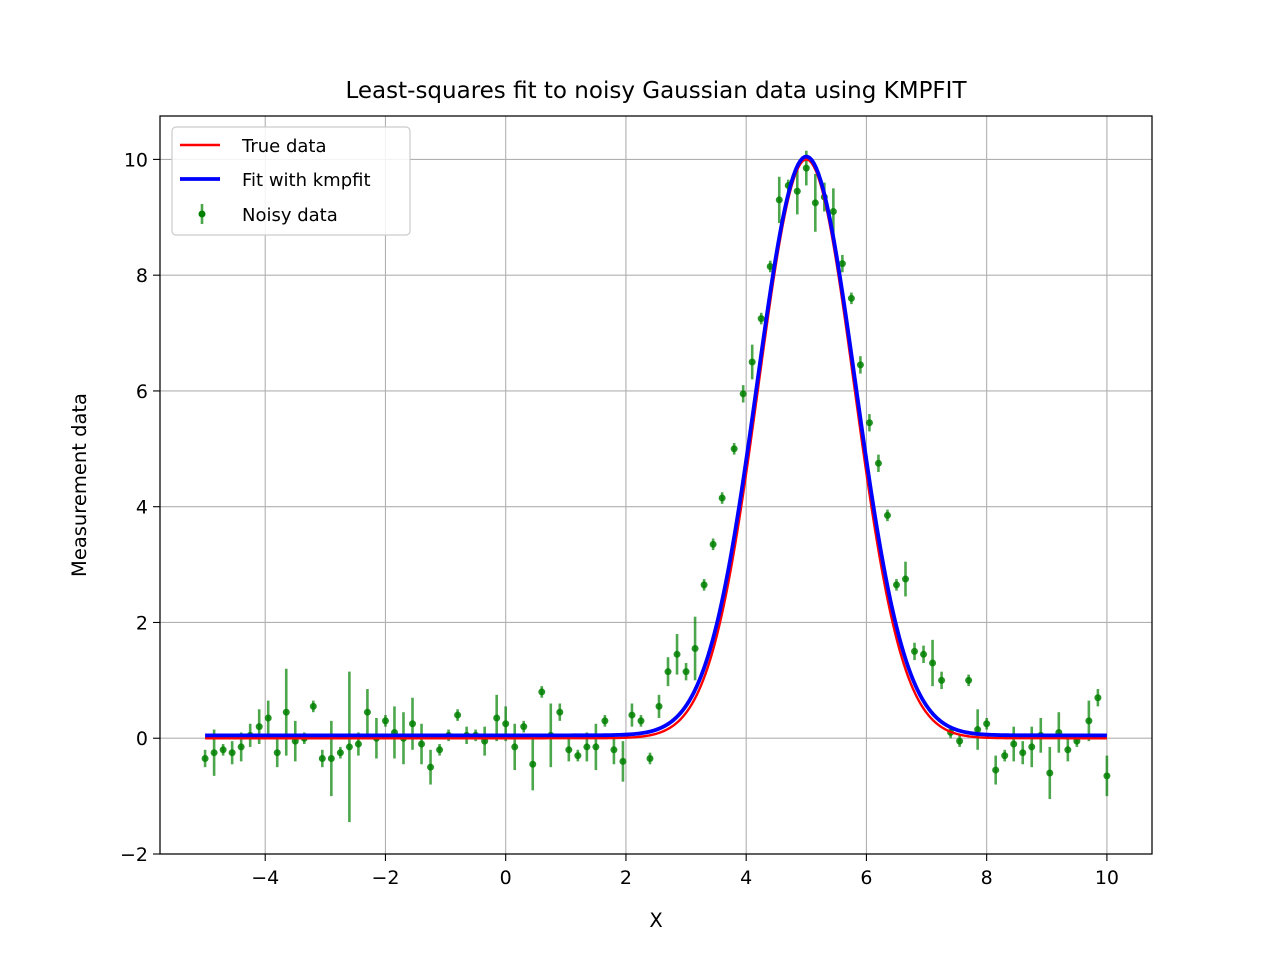 The height and width of the screenshot is (960, 1280). I want to click on x-tick-label: 8, so click(987, 878).